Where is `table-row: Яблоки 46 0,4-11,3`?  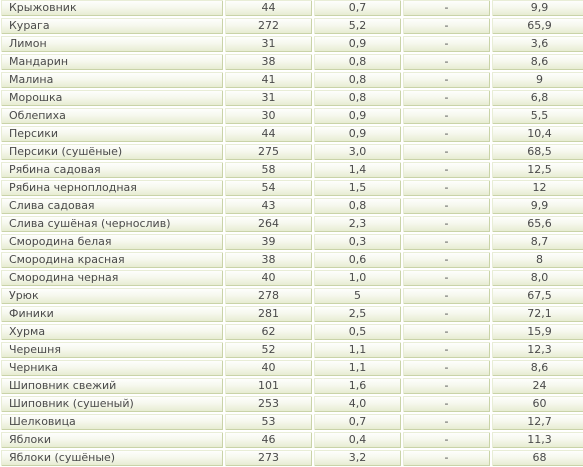 table-row: Яблоки 46 0,4-11,3 is located at coordinates (291, 440).